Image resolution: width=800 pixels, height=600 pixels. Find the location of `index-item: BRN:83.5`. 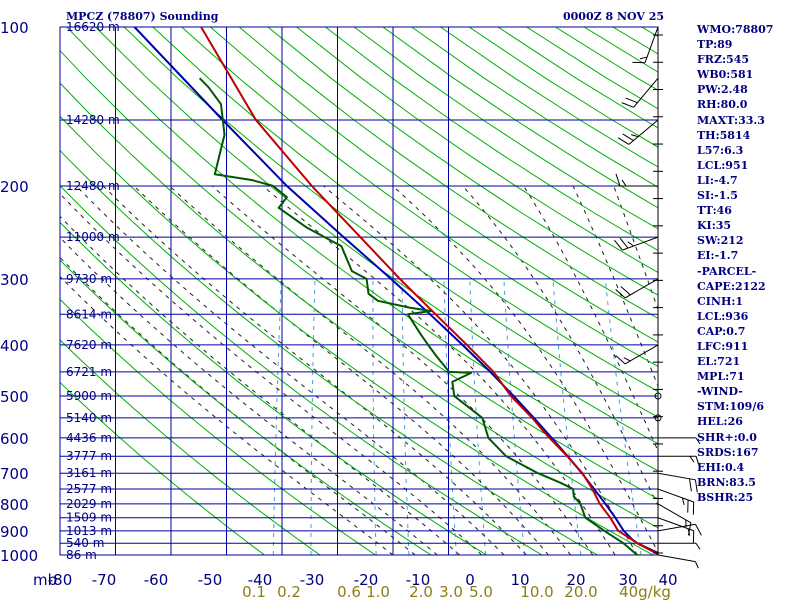

index-item: BRN:83.5 is located at coordinates (726, 482).